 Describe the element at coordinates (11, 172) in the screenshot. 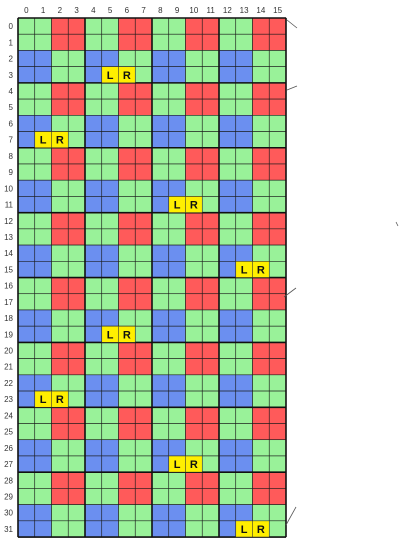

I see `row-label: 9` at that location.